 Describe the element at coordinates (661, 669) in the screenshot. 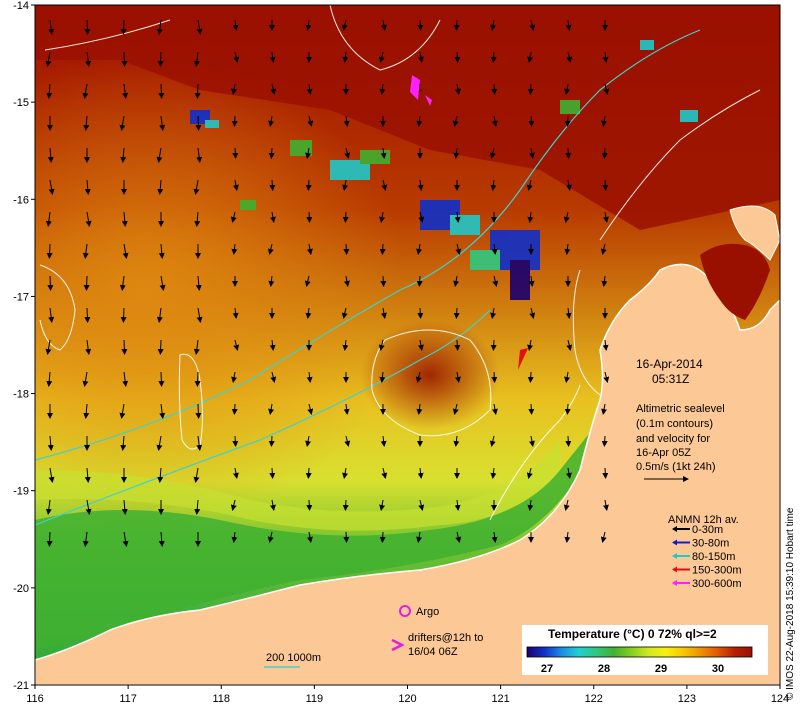

I see `colorbar-tick: 29` at that location.